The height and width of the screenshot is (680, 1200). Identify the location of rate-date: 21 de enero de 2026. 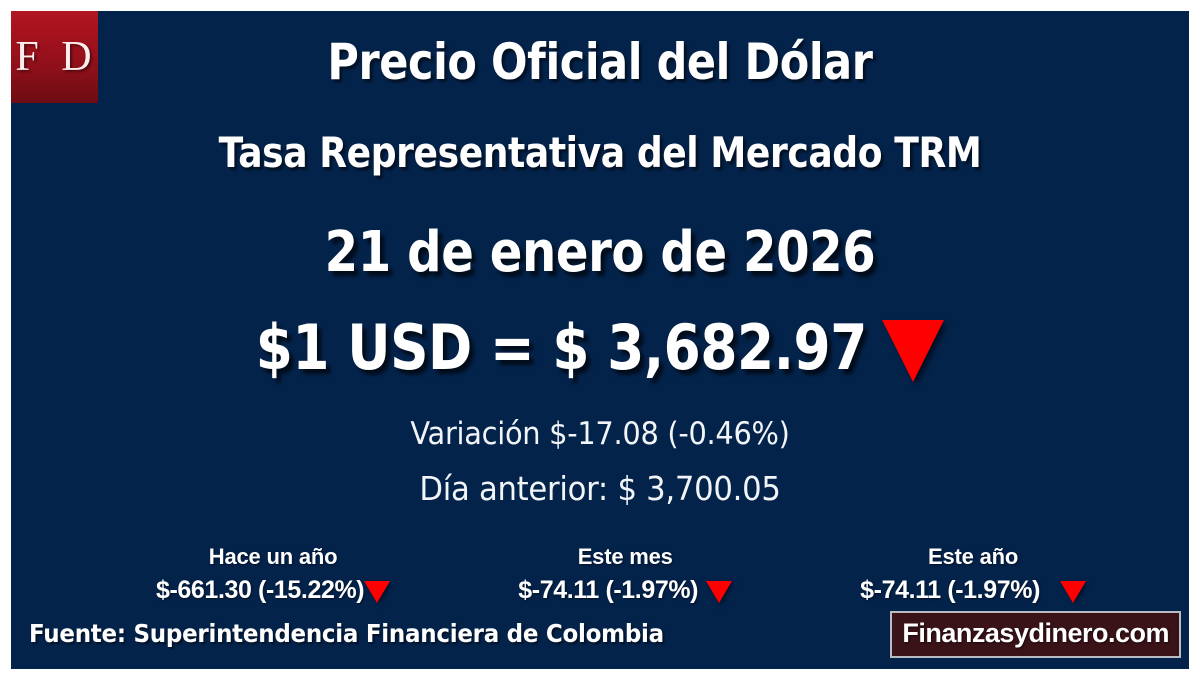
(600, 252).